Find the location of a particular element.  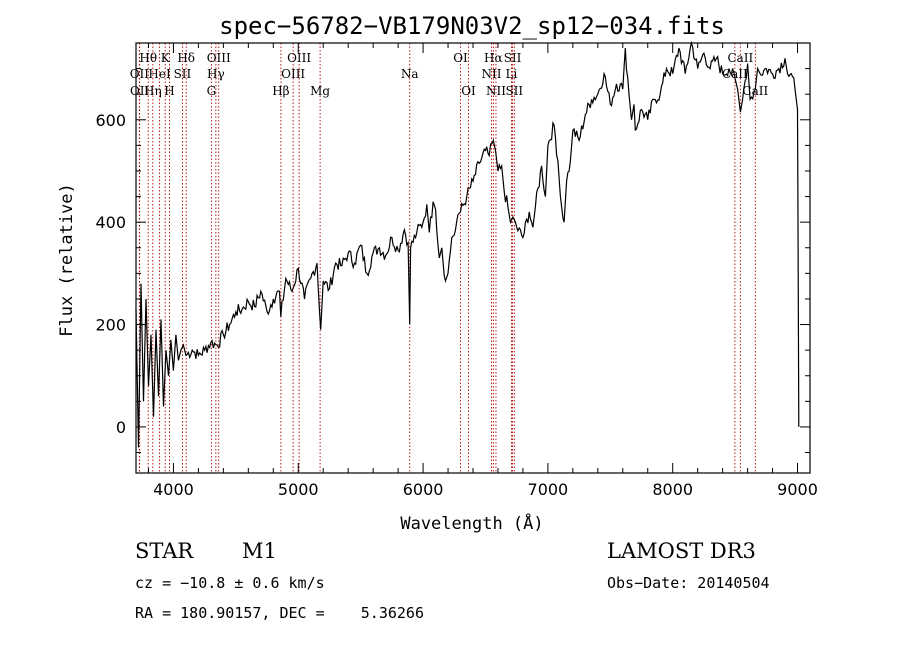

coordinates: RA = 180.90157, DEC = 5.36266 is located at coordinates (279, 613).